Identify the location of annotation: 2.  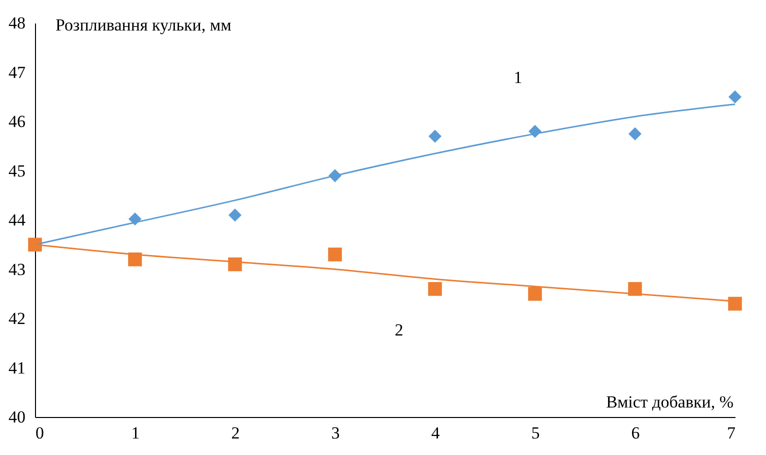
(399, 330).